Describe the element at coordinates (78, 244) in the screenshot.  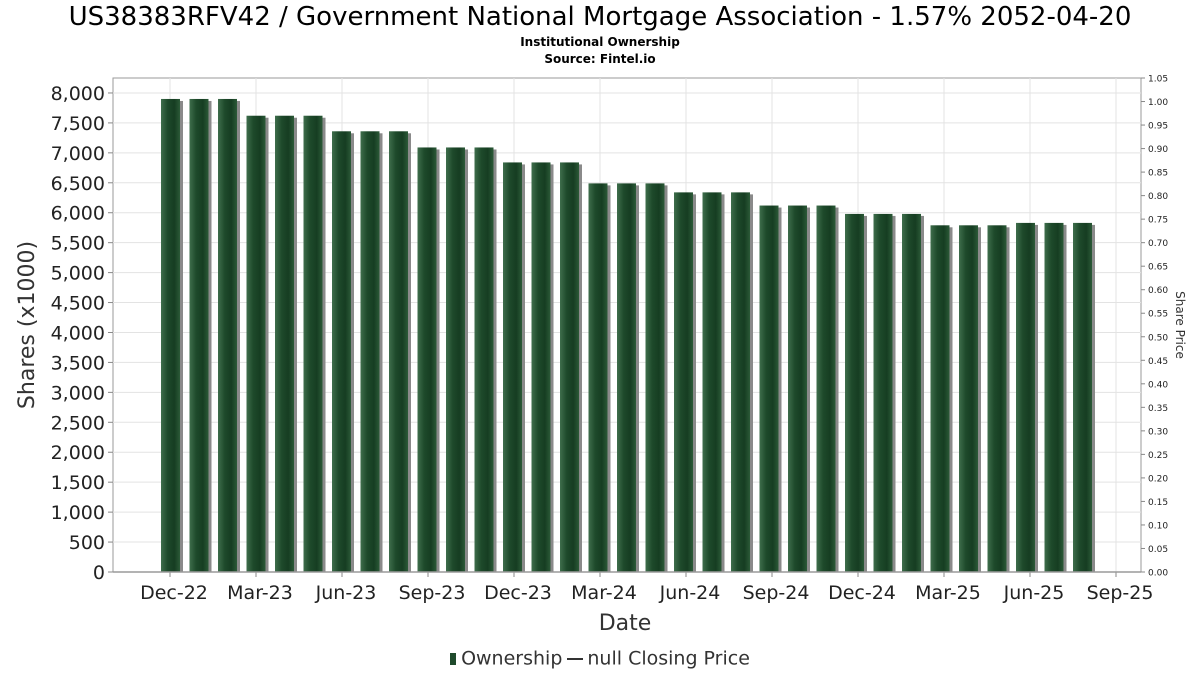
I see `y-tick-label: 5,500` at that location.